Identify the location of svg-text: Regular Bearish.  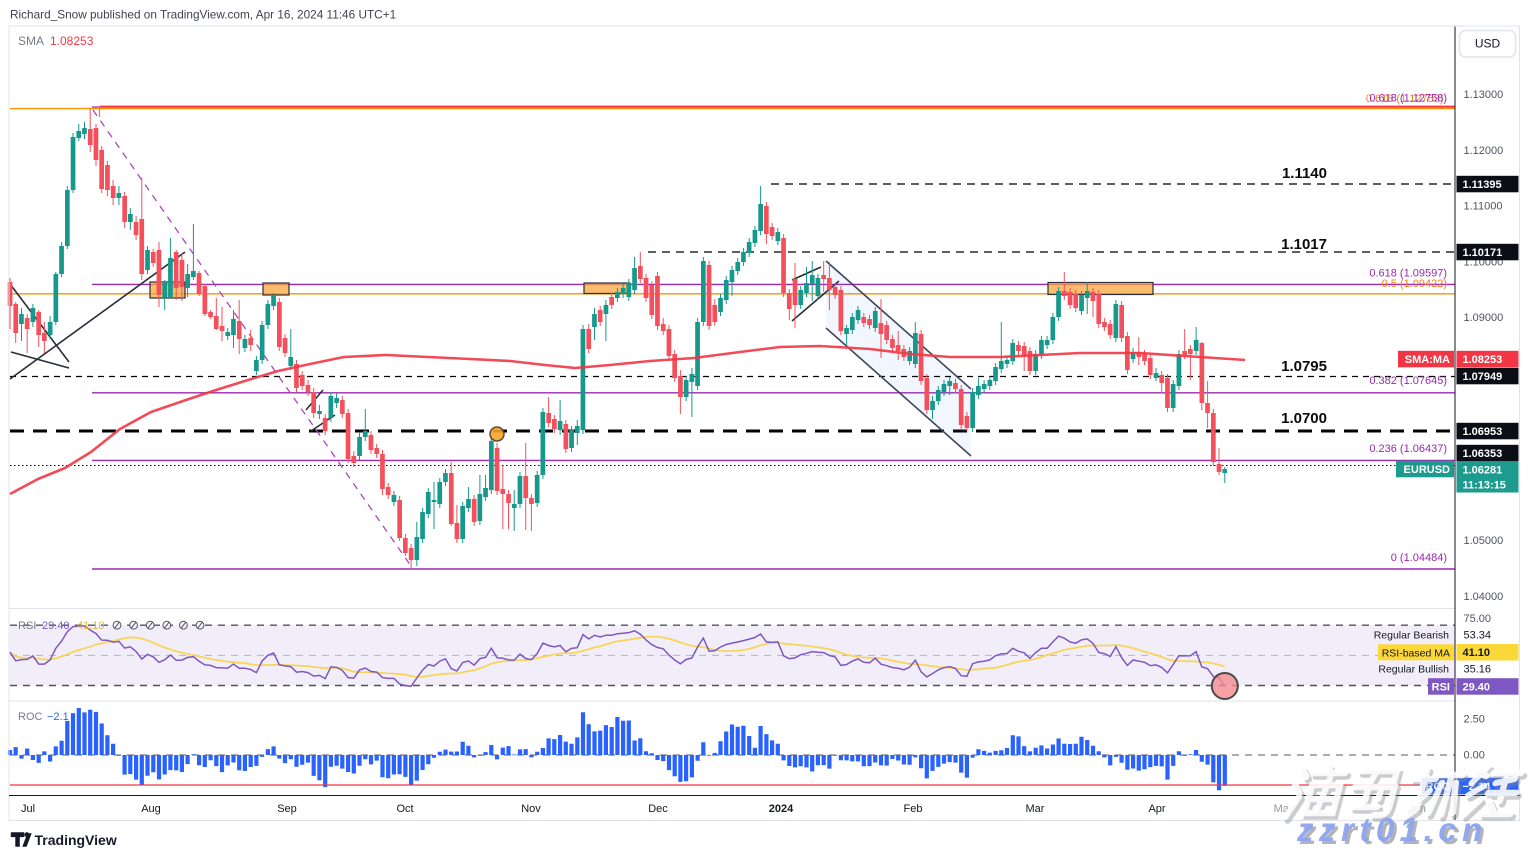
(1411, 635).